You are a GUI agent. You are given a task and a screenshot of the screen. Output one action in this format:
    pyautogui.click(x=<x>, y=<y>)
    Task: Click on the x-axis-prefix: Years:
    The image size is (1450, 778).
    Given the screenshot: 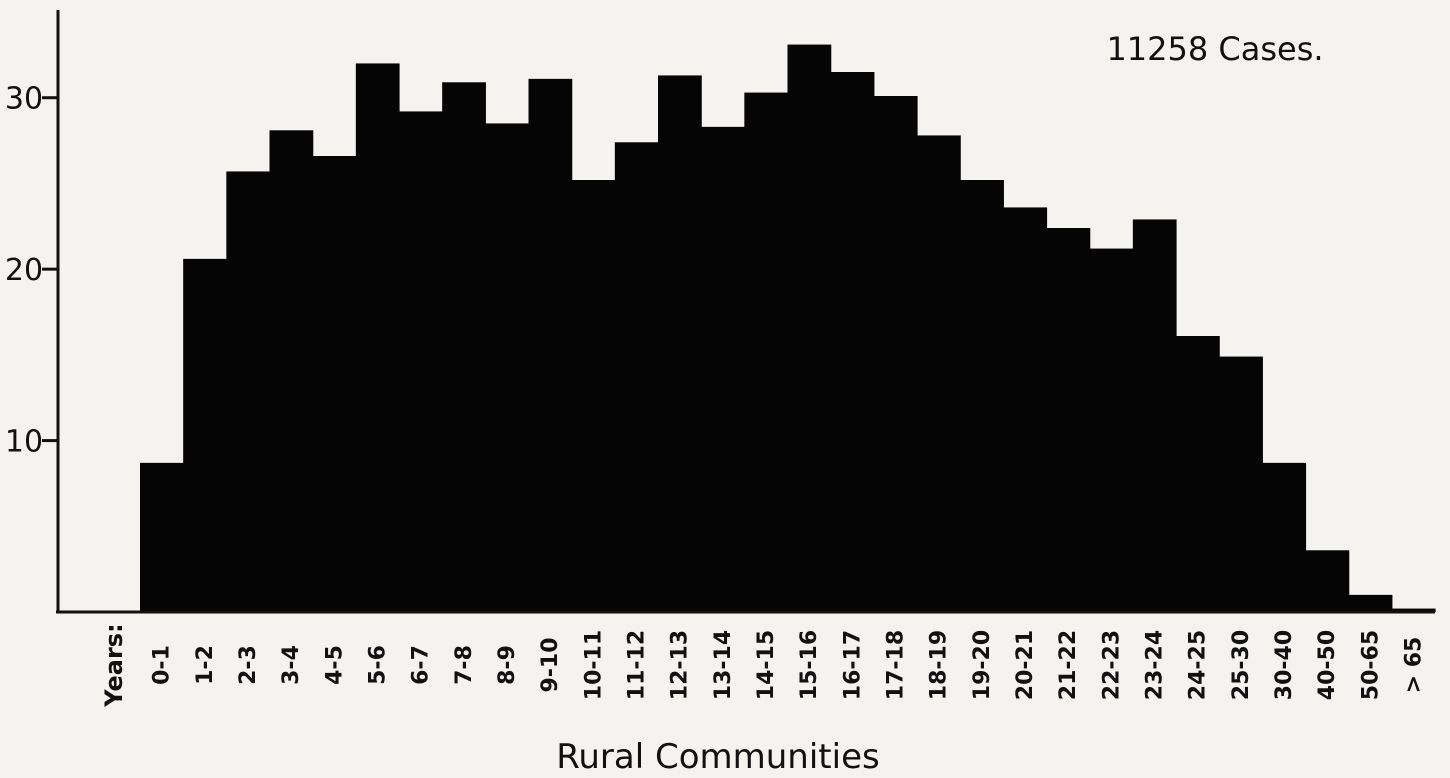 What is the action you would take?
    pyautogui.click(x=114, y=665)
    